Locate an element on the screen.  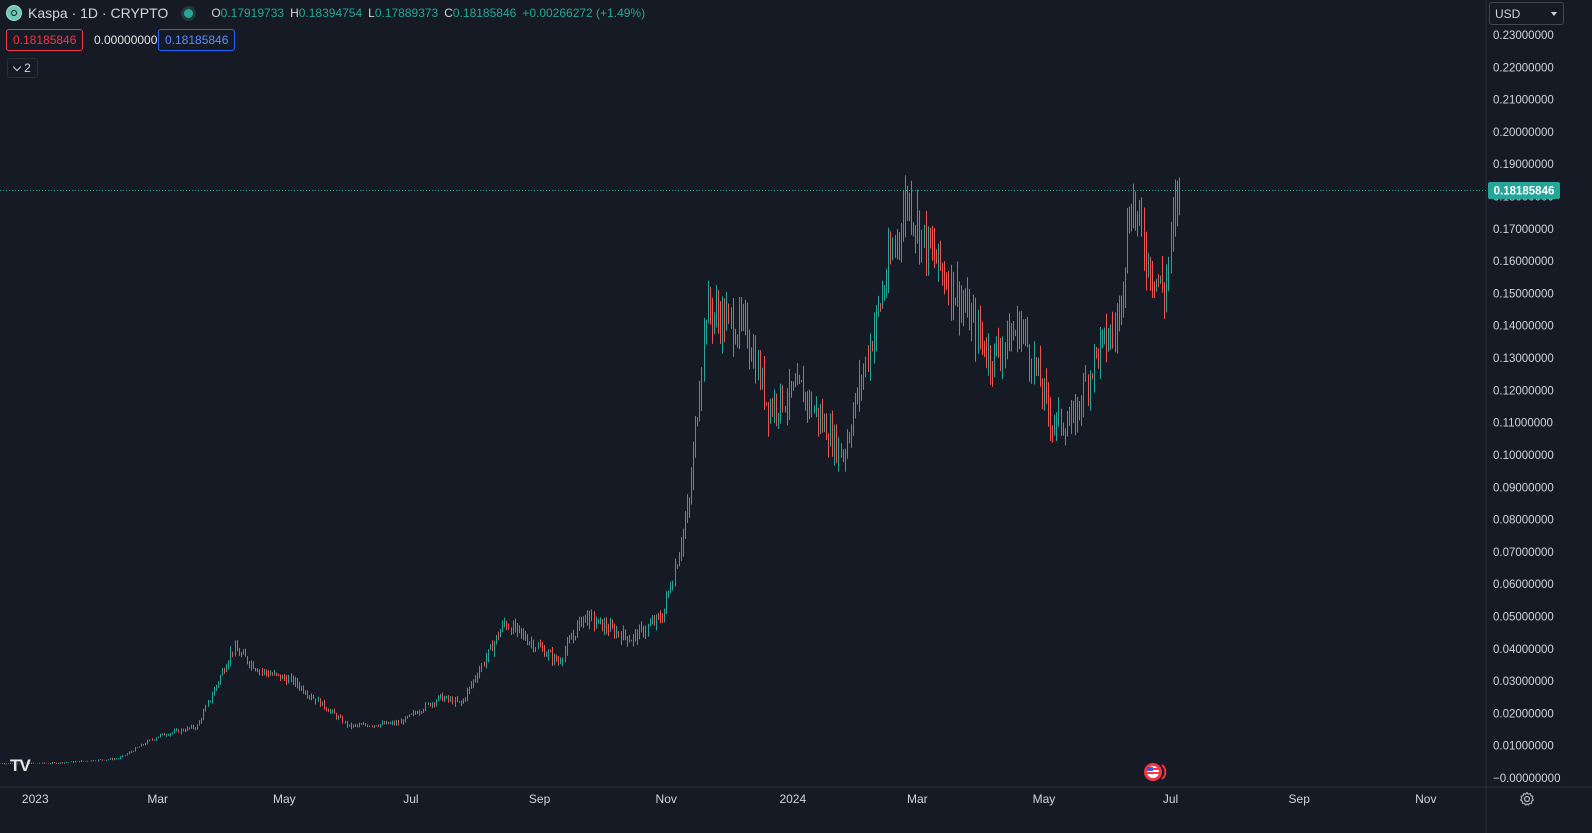
price-tick-label: 0.12000000 is located at coordinates (1523, 391).